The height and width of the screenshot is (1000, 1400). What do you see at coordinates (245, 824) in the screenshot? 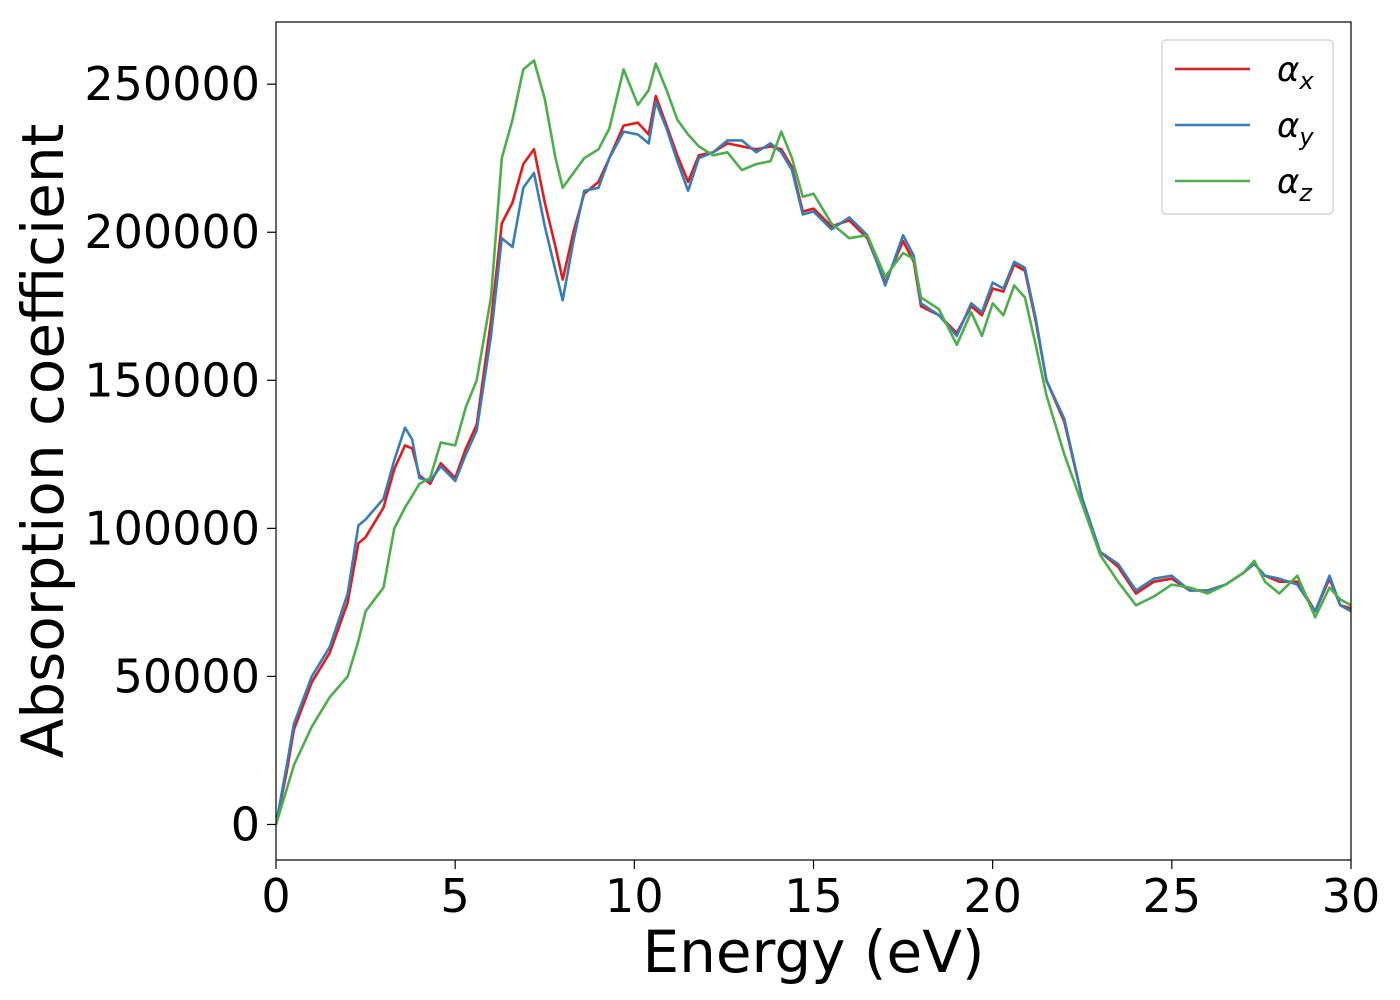
I see `y-tick-label: 0` at bounding box center [245, 824].